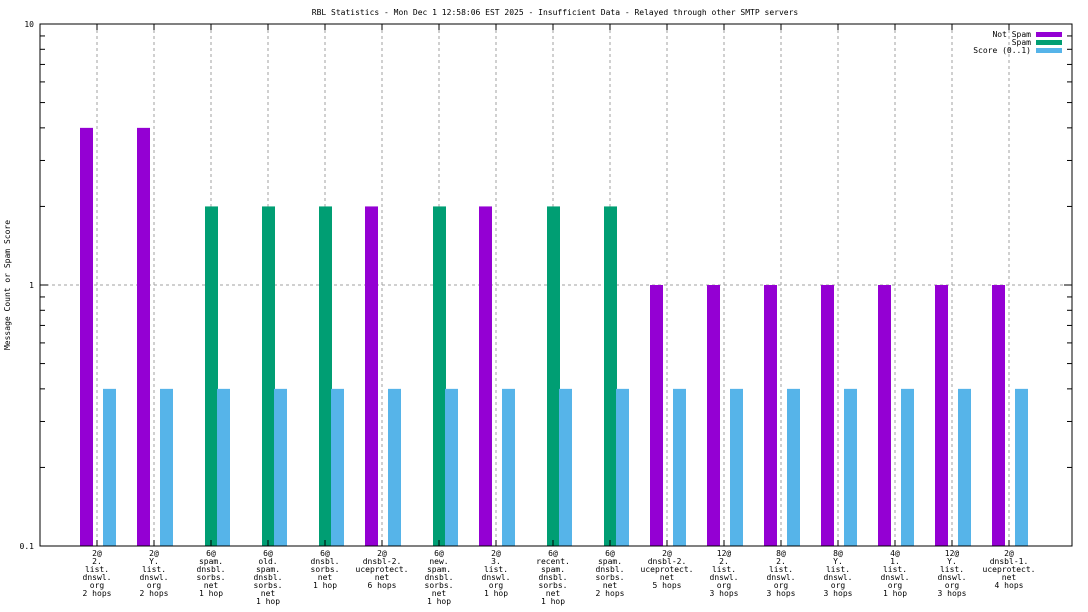 Image resolution: width=1088 pixels, height=612 pixels. Describe the element at coordinates (267, 561) in the screenshot. I see `x-tick-label-line: old.` at that location.